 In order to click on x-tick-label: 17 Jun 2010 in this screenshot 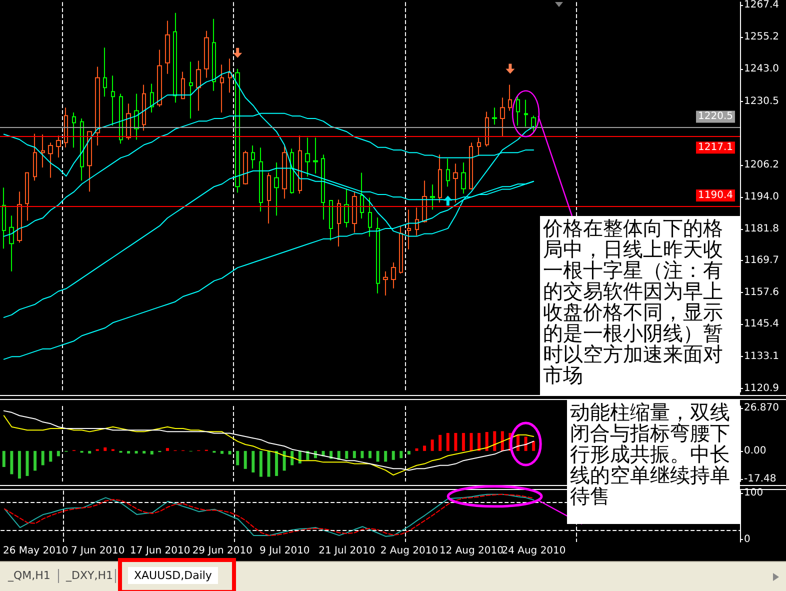, I will do `click(160, 551)`.